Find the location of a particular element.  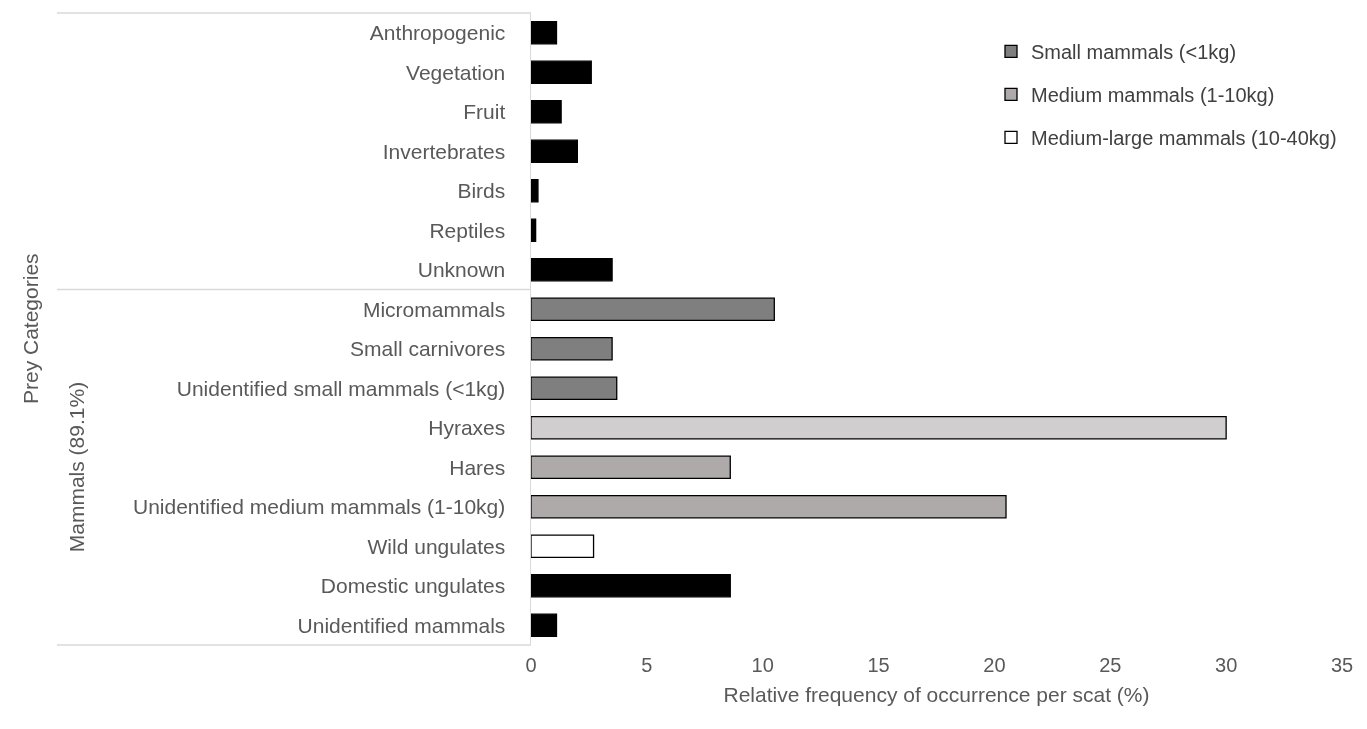

y-tick-label: Unidentified mammals is located at coordinates (401, 625).